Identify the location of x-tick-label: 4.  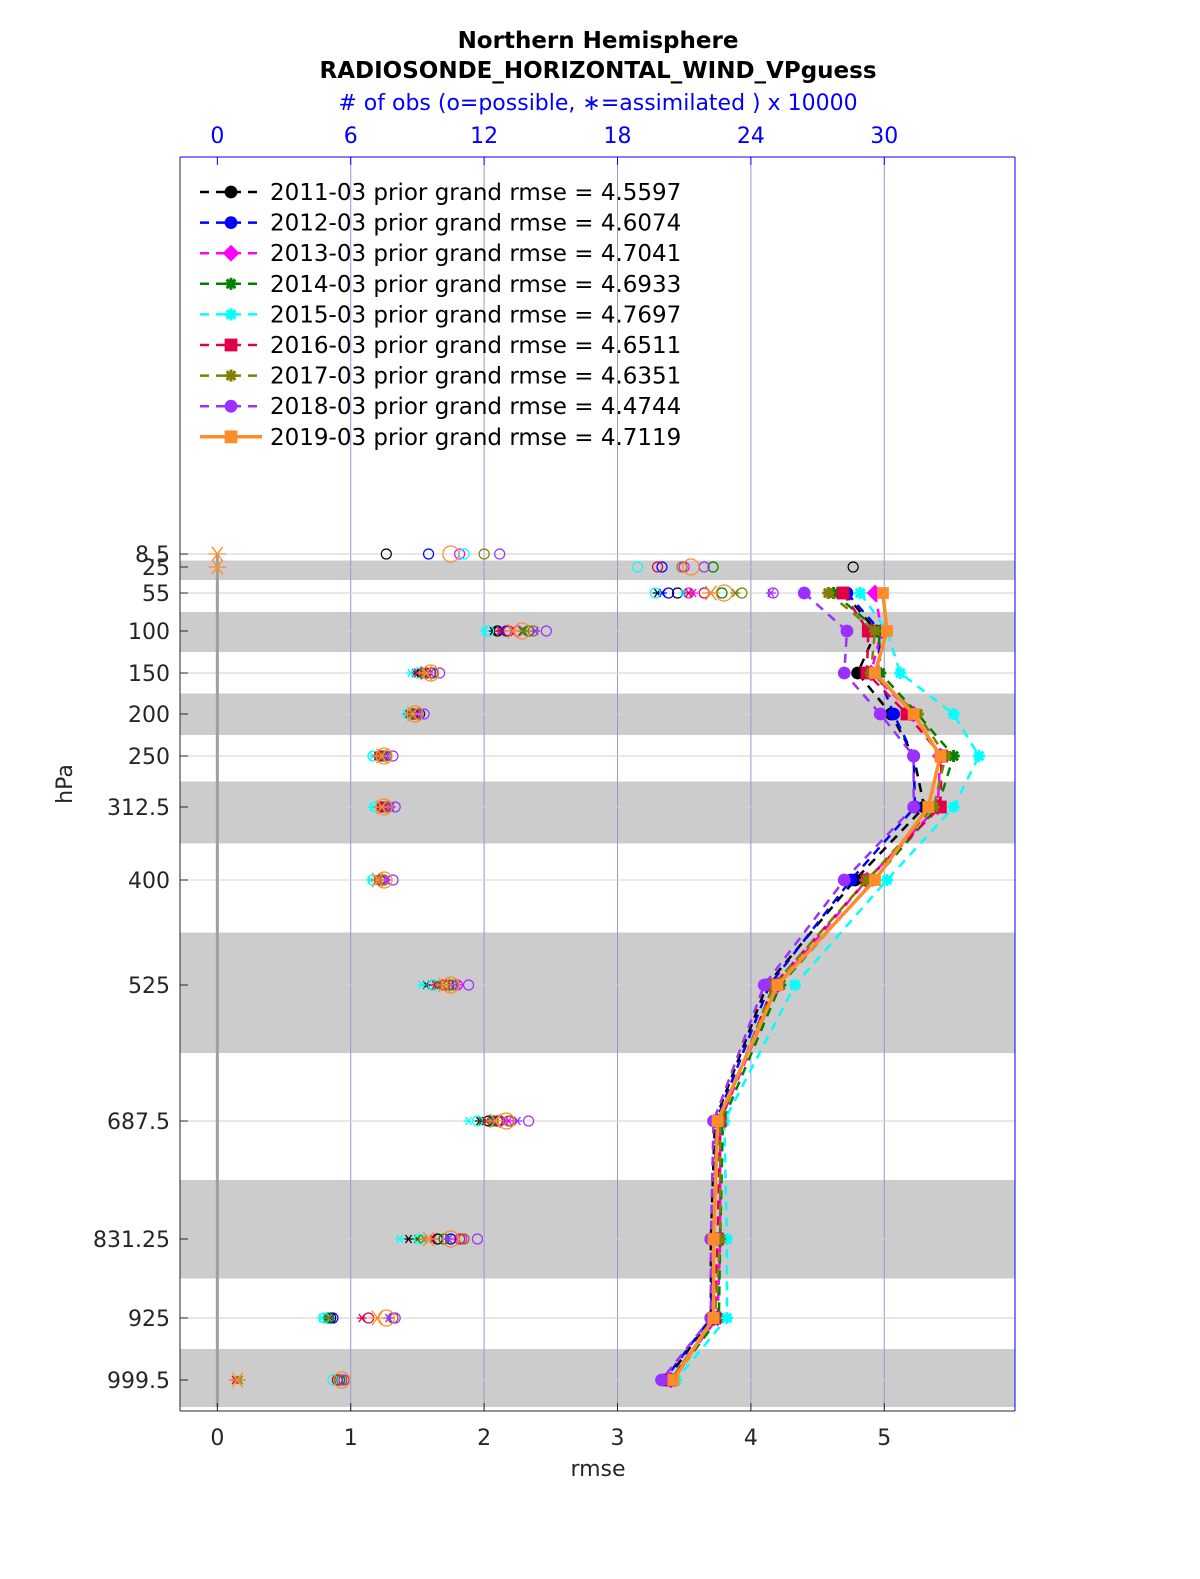
(751, 1438).